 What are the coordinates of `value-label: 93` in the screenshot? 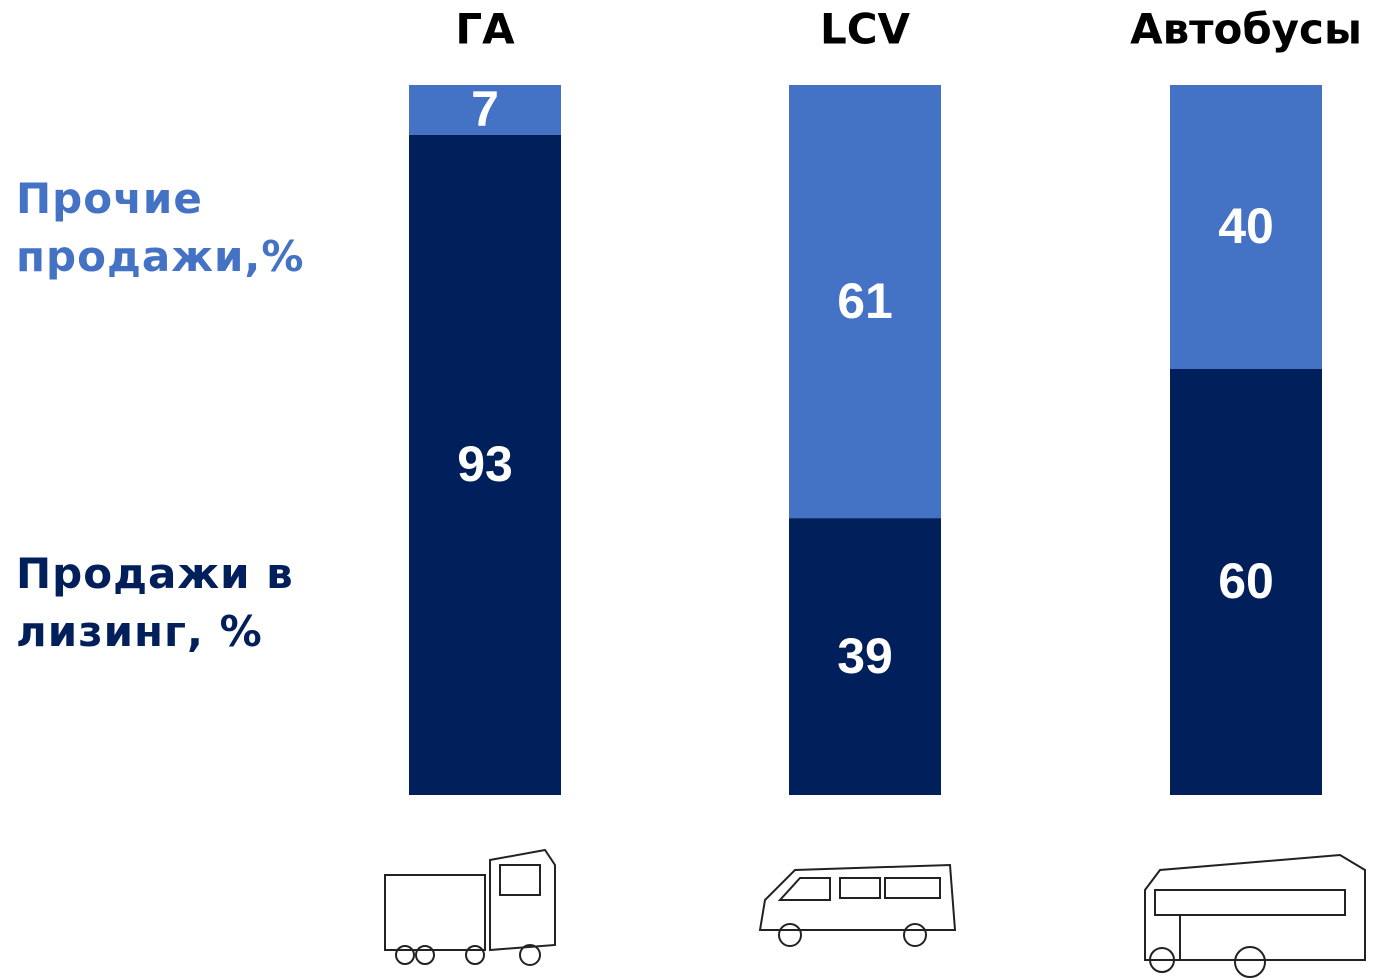 It's located at (485, 464).